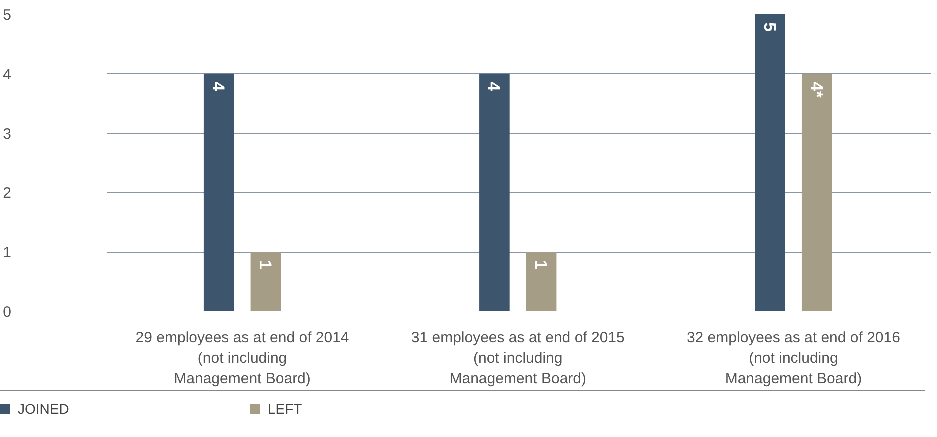 This screenshot has height=437, width=937. What do you see at coordinates (793, 359) in the screenshot?
I see `x-tick-label: 32 employees as at end of 2016 (not including Management Board)` at bounding box center [793, 359].